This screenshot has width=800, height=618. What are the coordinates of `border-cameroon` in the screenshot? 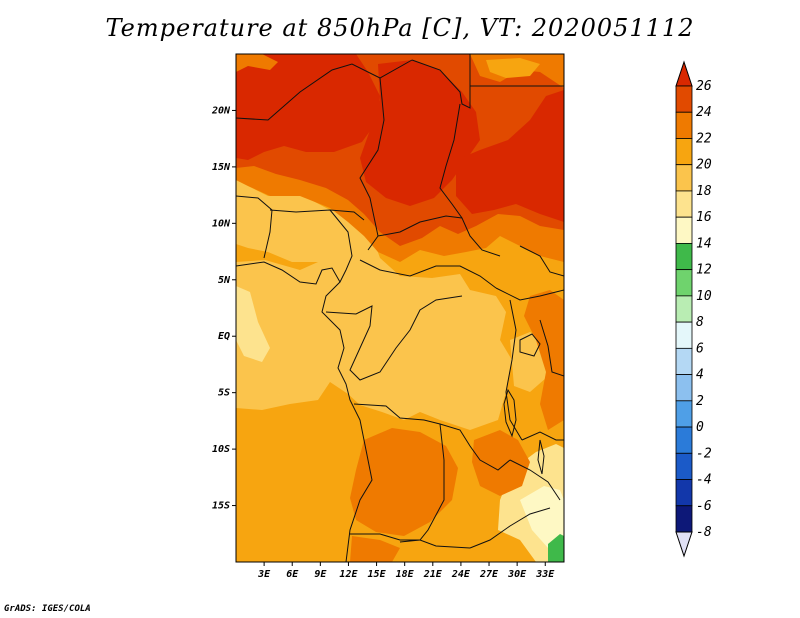 It's located at (341, 246).